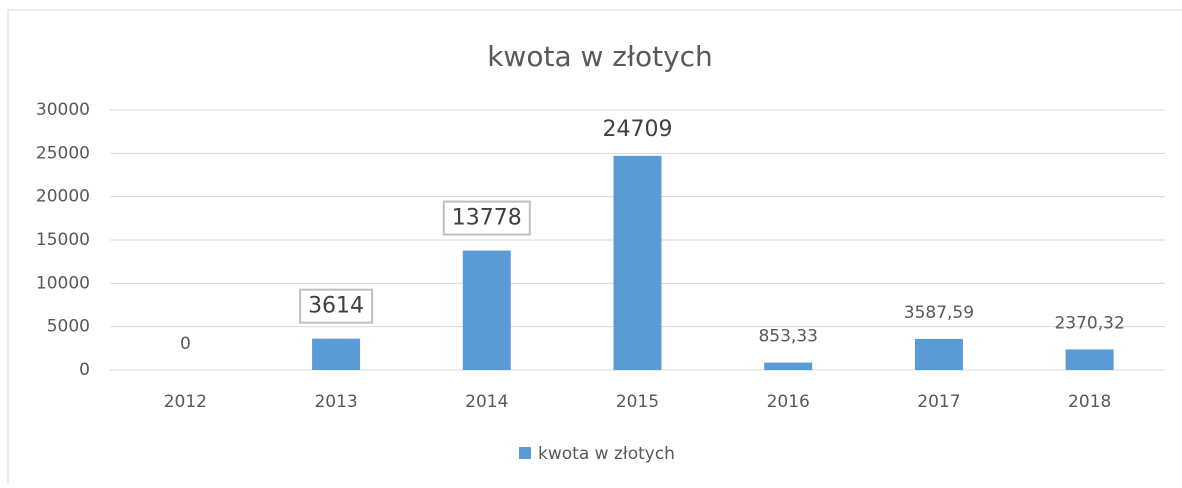 This screenshot has height=488, width=1182. Describe the element at coordinates (335, 402) in the screenshot. I see `x-tick-label: 2013` at that location.